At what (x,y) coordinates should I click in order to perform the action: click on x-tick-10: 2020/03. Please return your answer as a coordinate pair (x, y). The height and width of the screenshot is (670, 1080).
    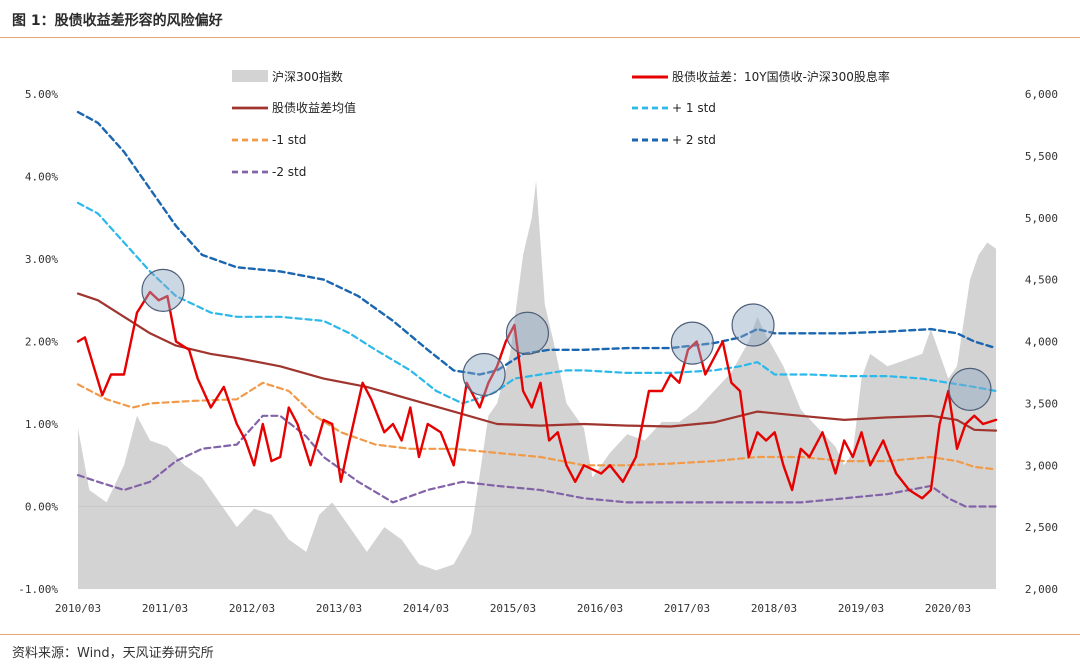
    Looking at the image, I should click on (948, 608).